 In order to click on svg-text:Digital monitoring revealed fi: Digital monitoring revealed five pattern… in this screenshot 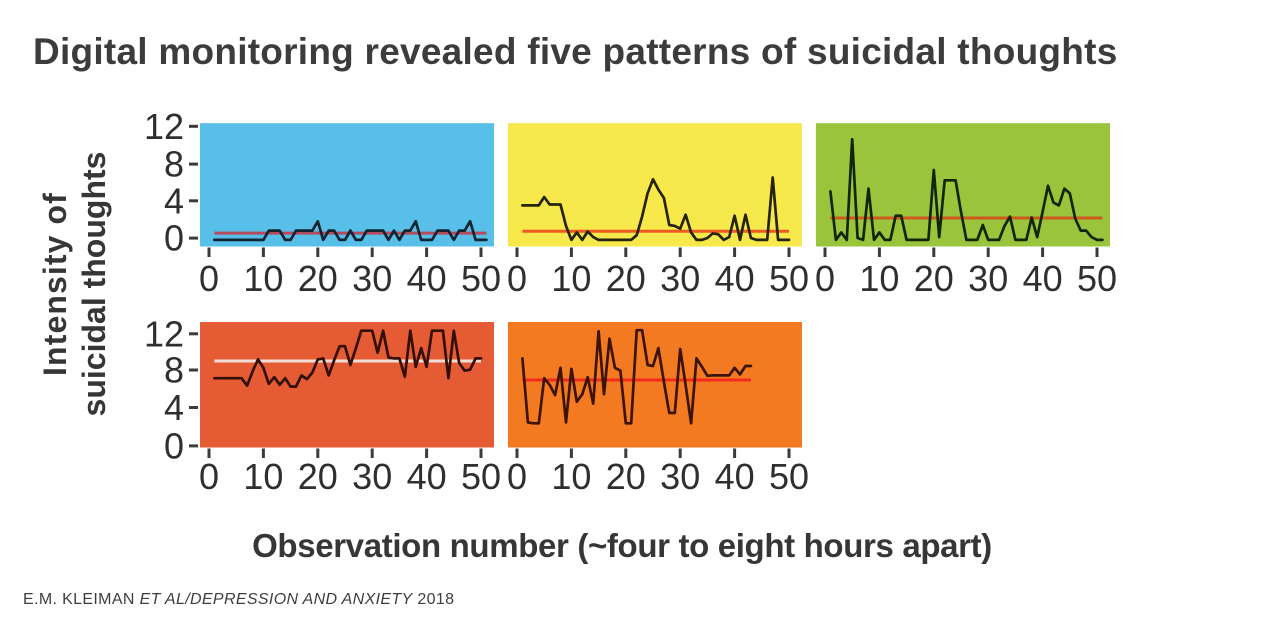, I will do `click(575, 51)`.